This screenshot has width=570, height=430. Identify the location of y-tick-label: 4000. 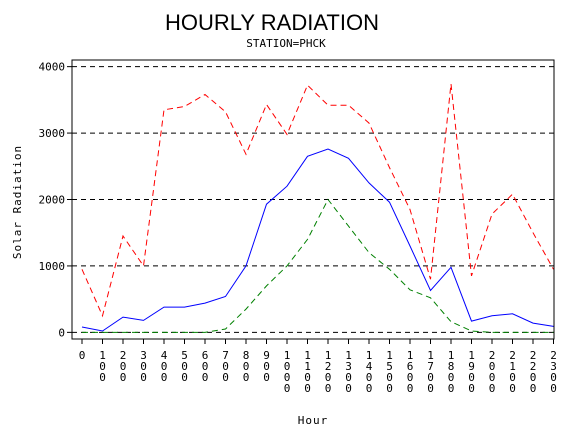
(52, 67).